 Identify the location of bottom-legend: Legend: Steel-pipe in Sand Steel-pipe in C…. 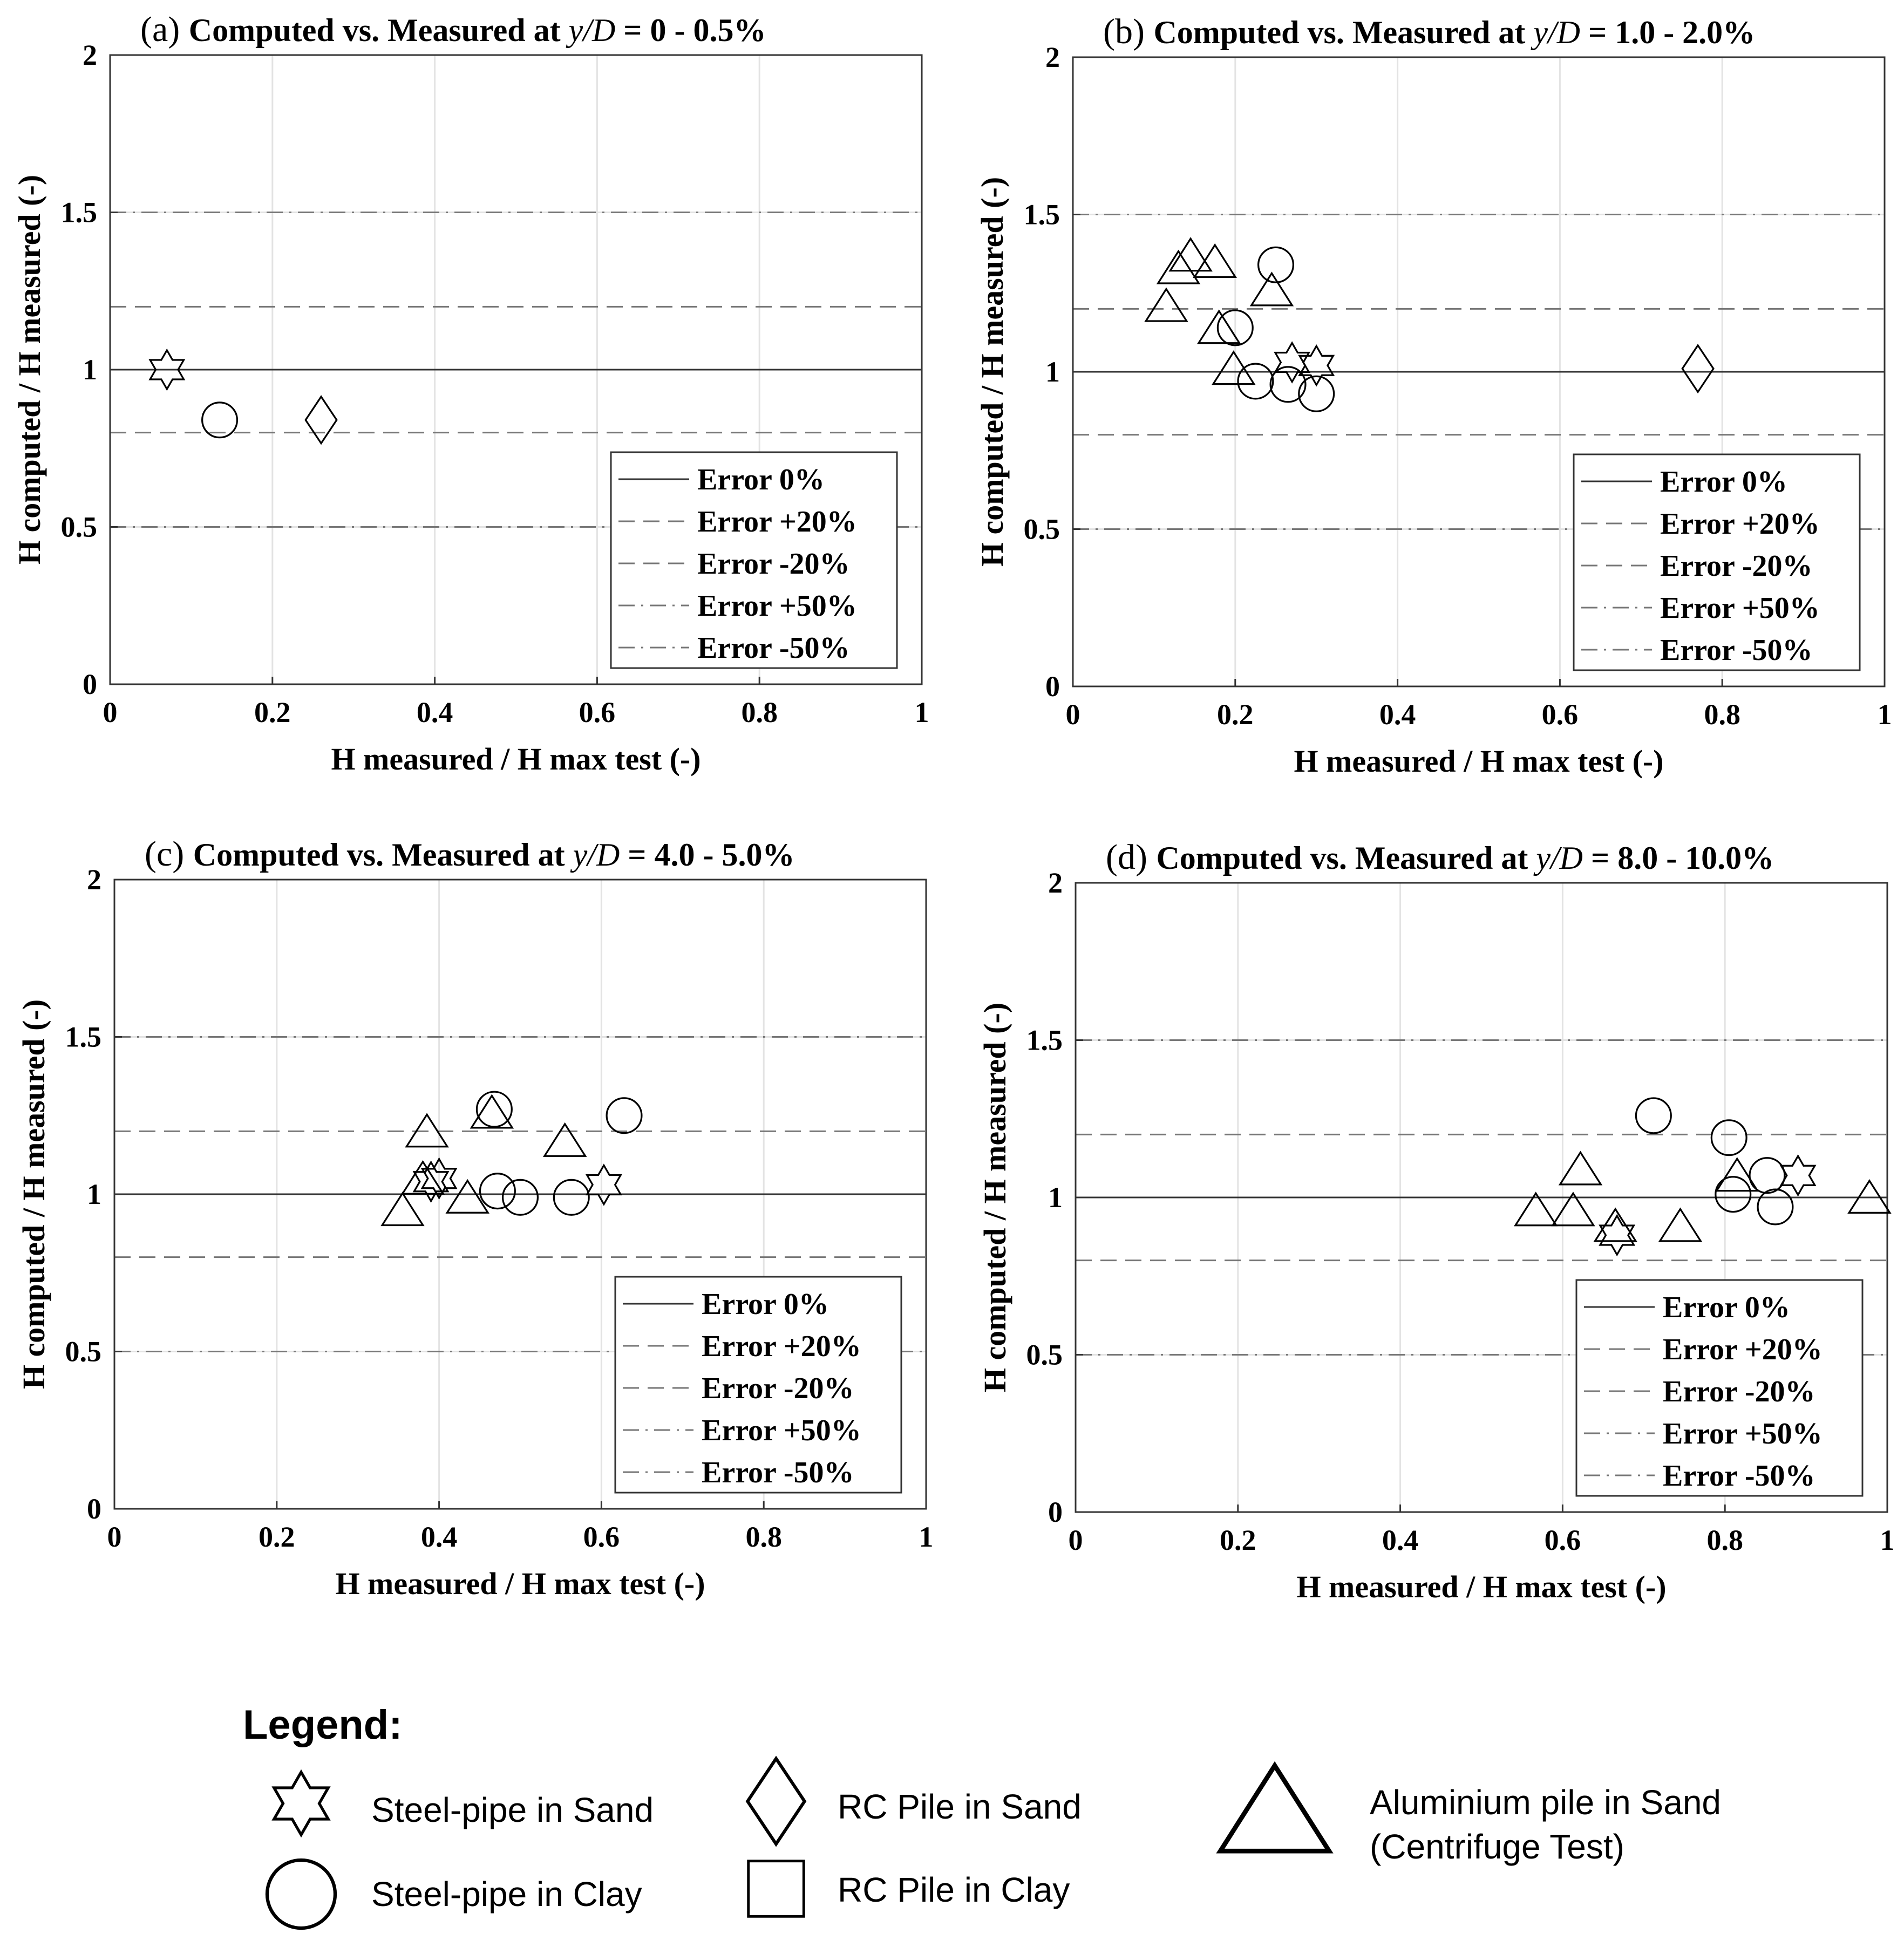
(982, 1816).